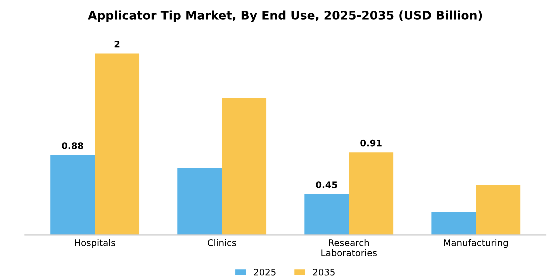 This screenshot has height=280, width=560. Describe the element at coordinates (476, 243) in the screenshot. I see `x-tick-label: Manufacturing` at that location.